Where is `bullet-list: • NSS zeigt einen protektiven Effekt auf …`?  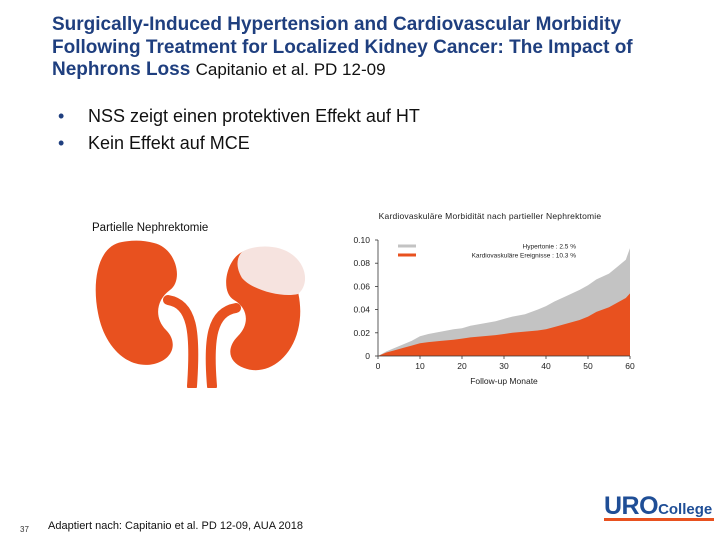 bullet-list: • NSS zeigt einen protektiven Effekt auf … is located at coordinates (239, 130).